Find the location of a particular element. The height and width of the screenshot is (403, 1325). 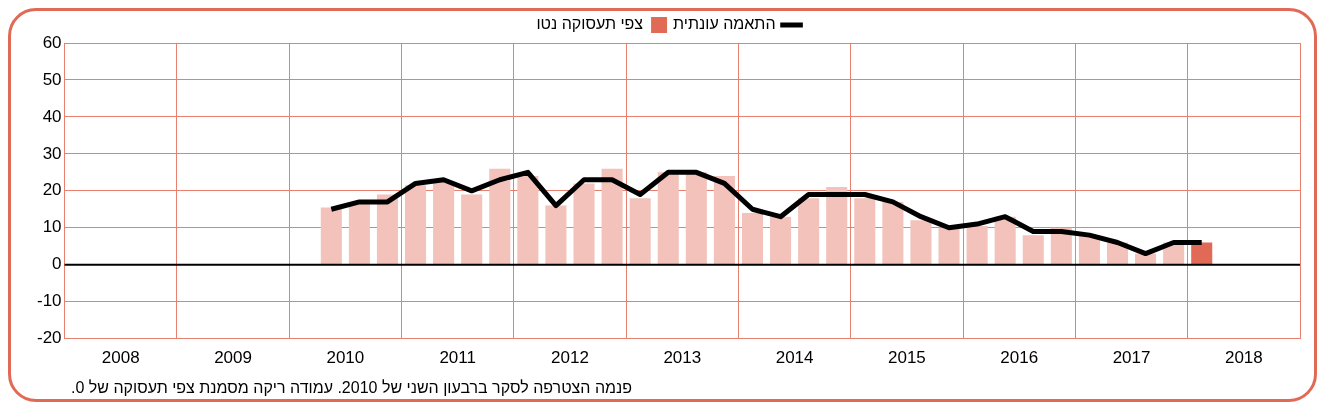

y-tick-label: 0 is located at coordinates (57, 264).